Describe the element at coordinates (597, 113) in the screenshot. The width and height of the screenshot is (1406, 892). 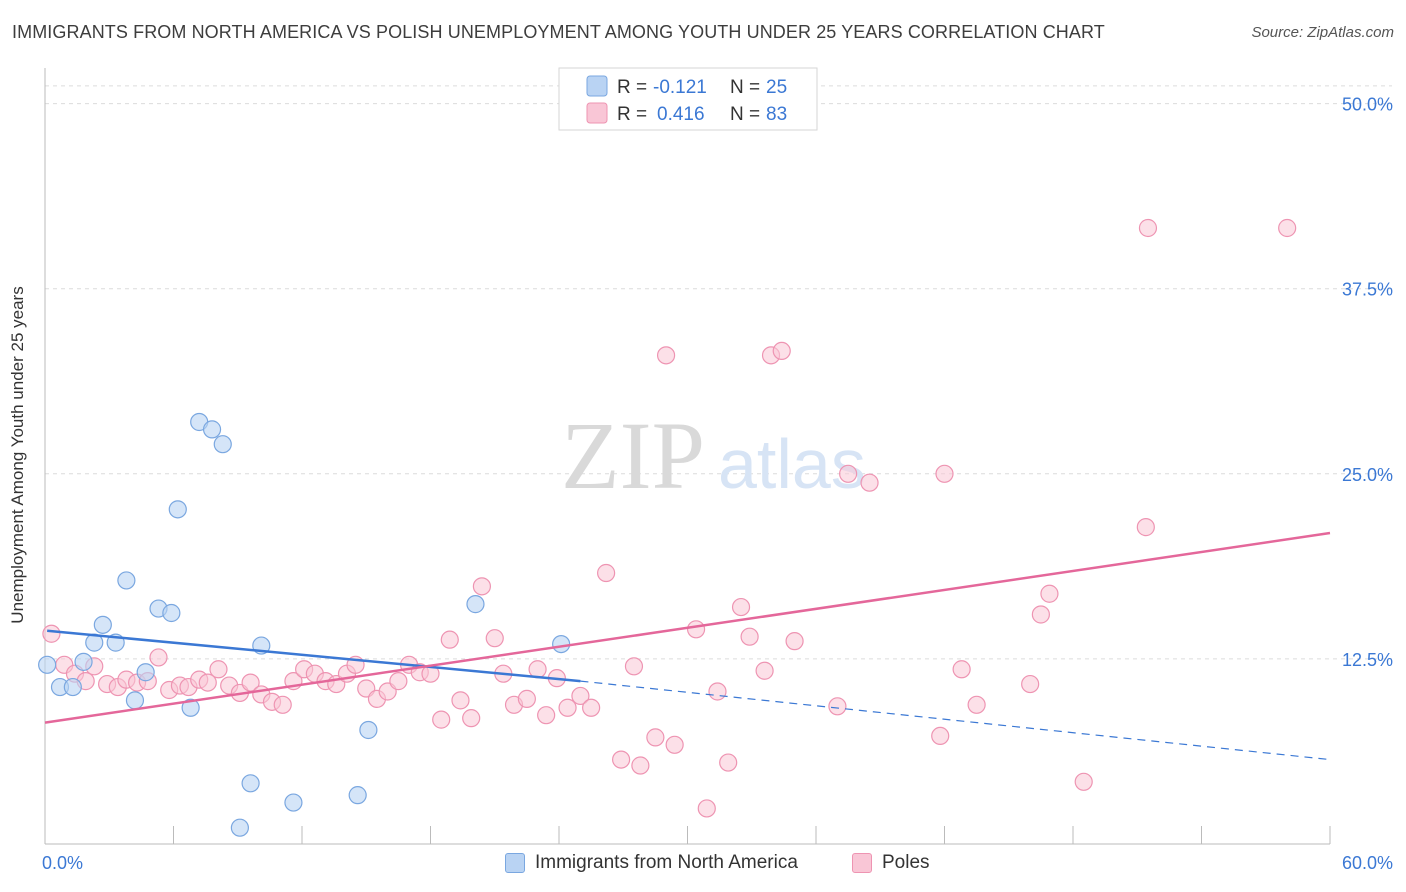
I see `legend-swatch-pink` at that location.